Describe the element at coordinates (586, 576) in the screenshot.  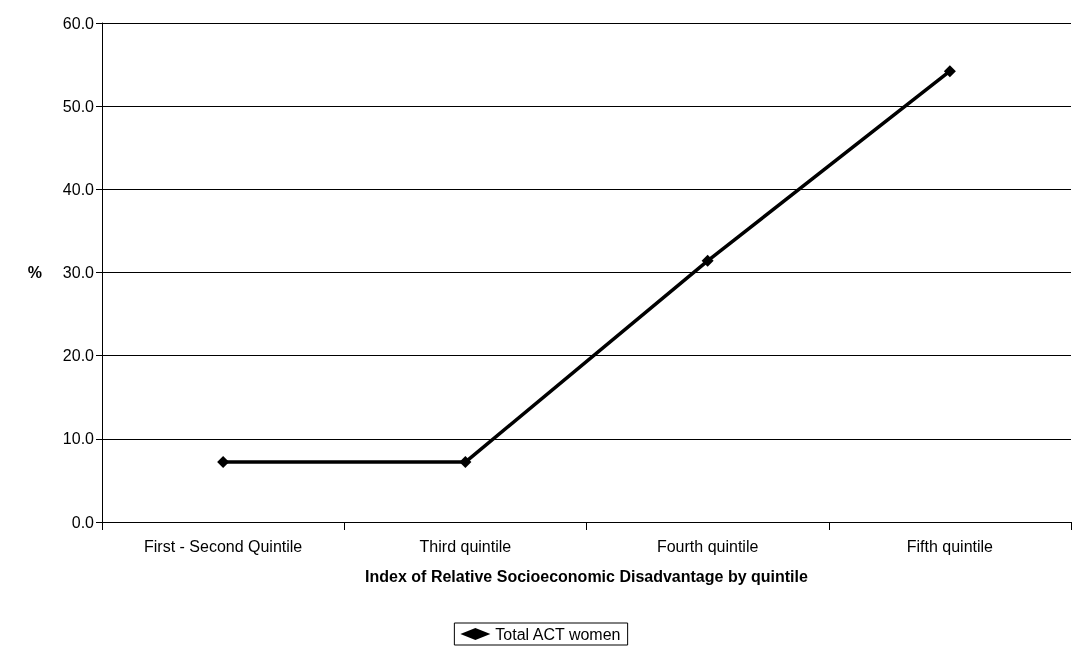
I see `x-axis-title: Index of Relative Socioeconomic Disadvantage by quintile` at that location.